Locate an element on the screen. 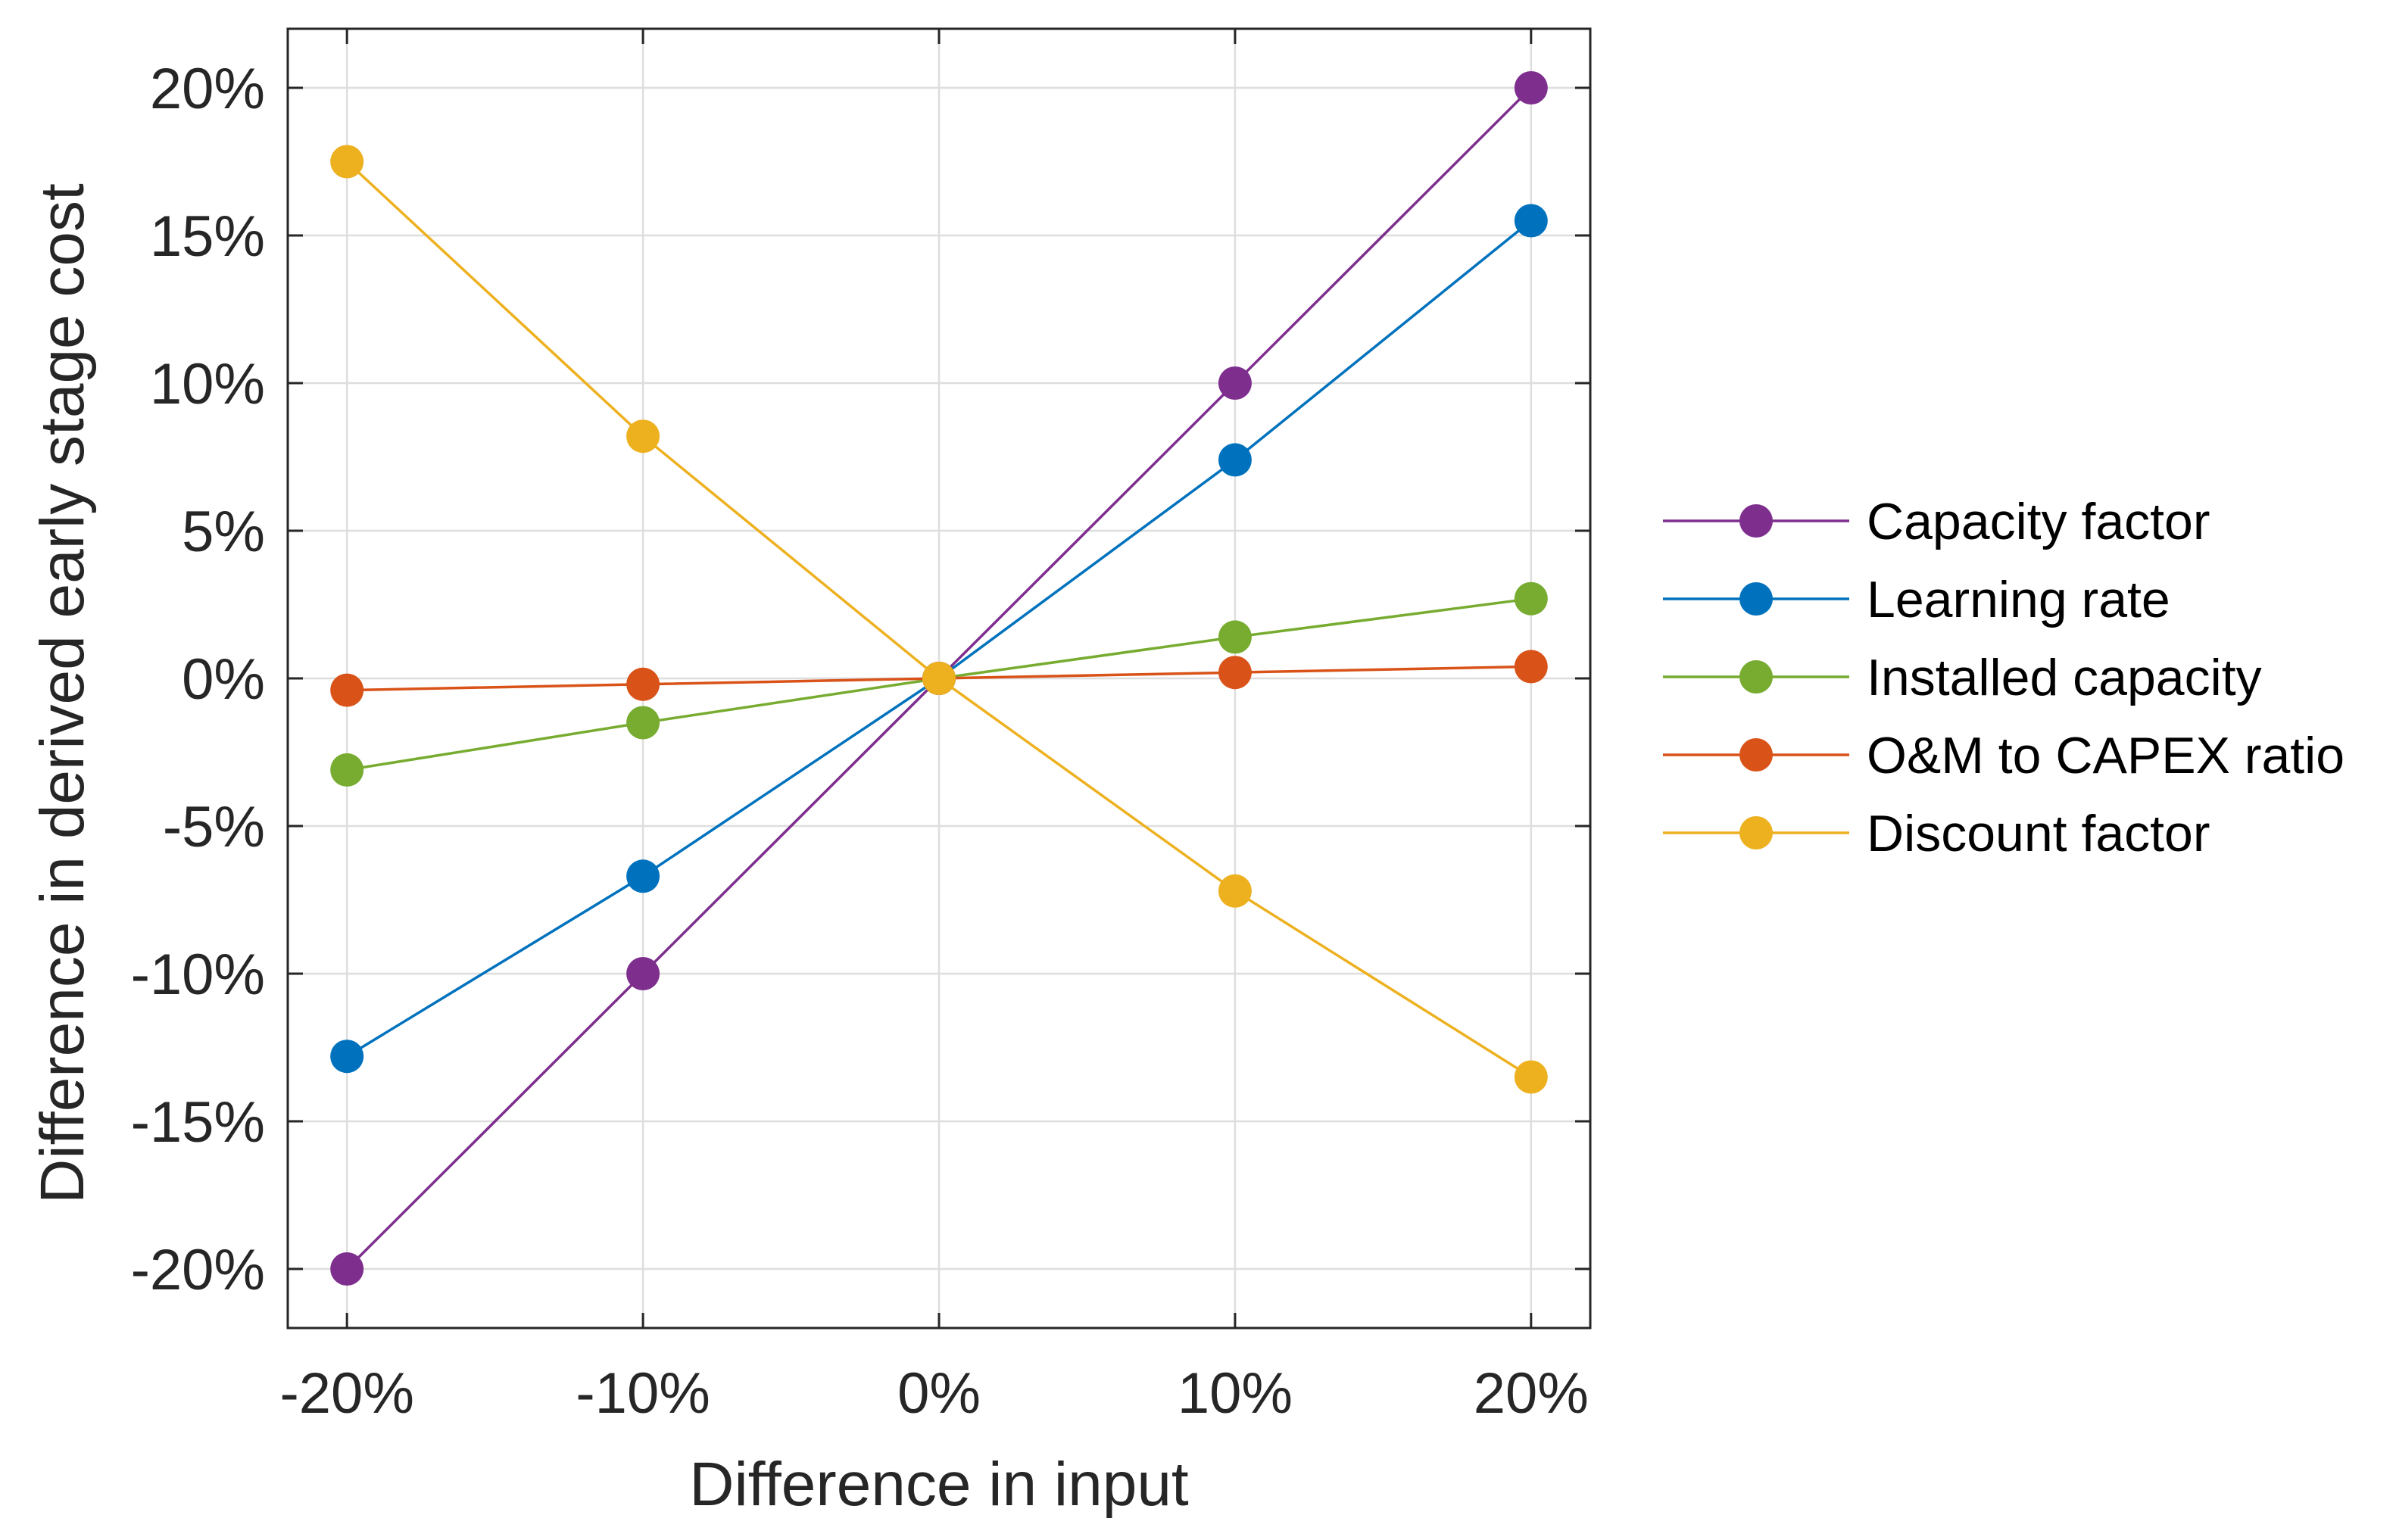 The width and height of the screenshot is (2396, 1540). legend-entry-discount-factor: Discount factor is located at coordinates (1937, 833).